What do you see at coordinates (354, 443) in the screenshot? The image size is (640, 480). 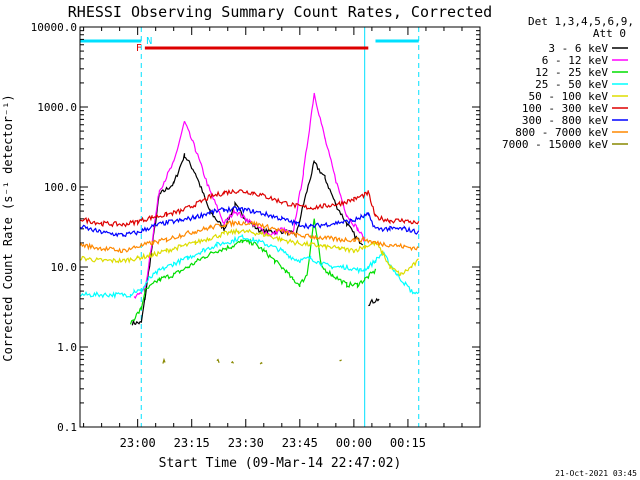 I see `x-tick-label: 00:00` at bounding box center [354, 443].